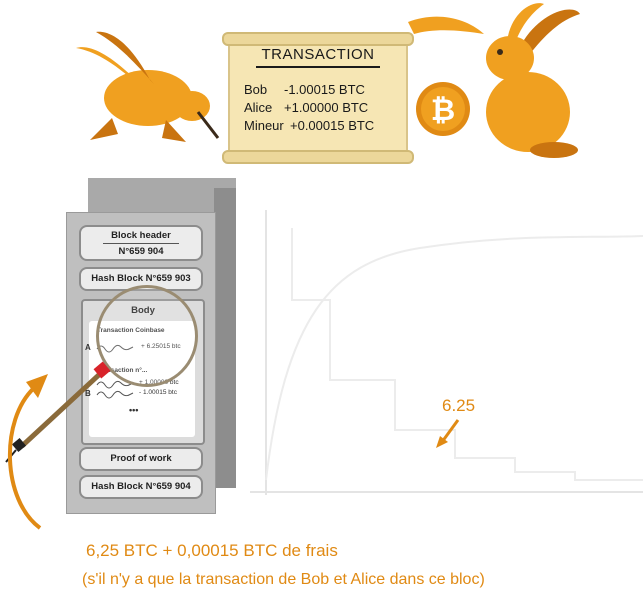 The width and height of the screenshot is (643, 602). Describe the element at coordinates (264, 125) in the screenshot. I see `tx-name: Mineur` at that location.